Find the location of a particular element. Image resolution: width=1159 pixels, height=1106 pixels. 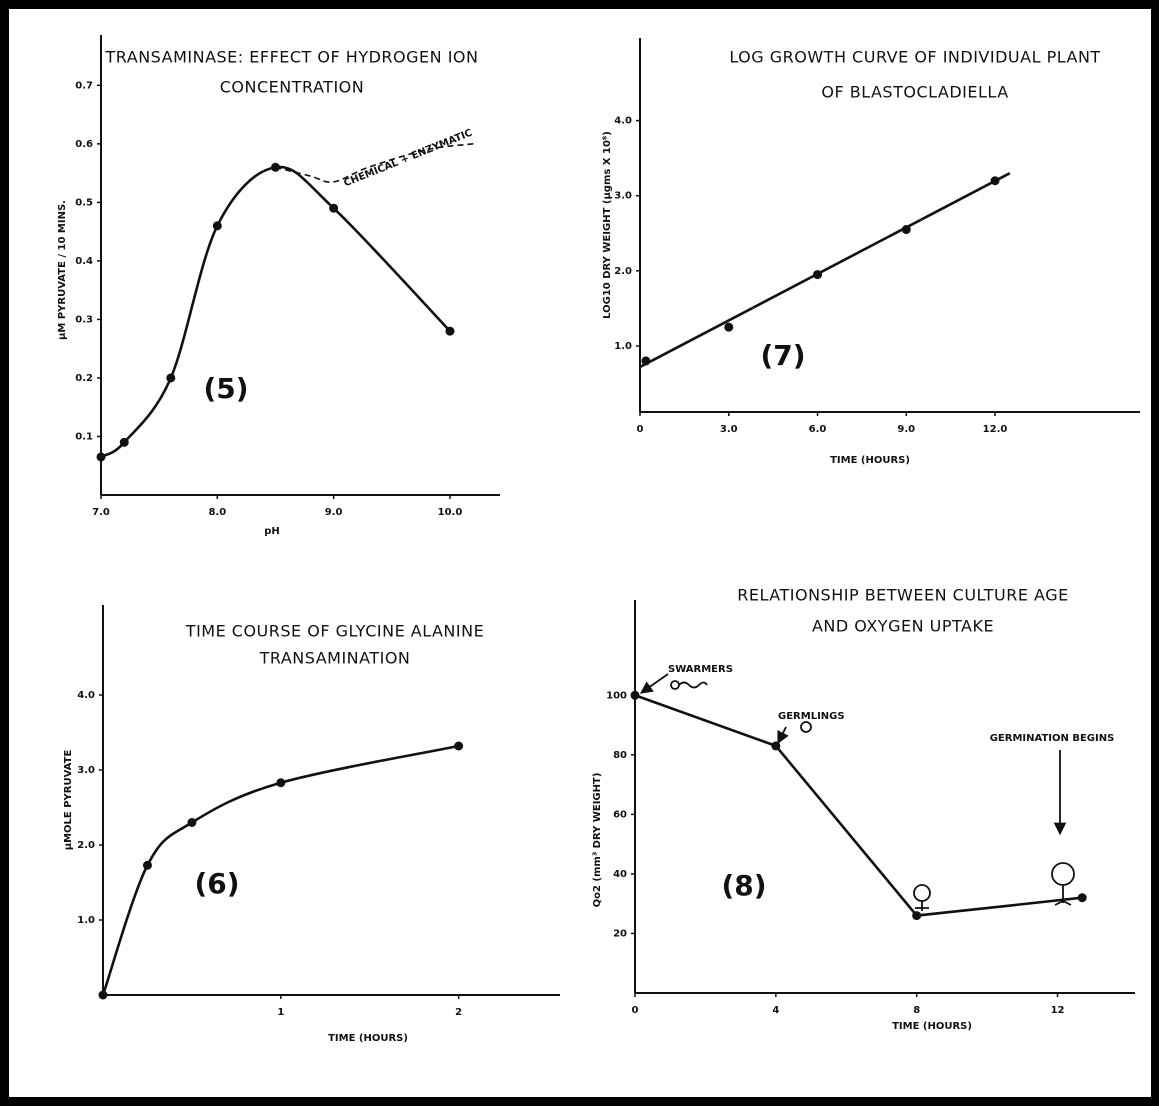

y-tick-label: 80 is located at coordinates (620, 755).